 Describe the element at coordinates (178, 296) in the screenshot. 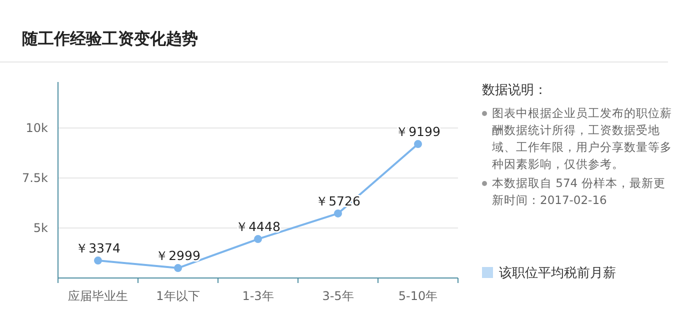

I see `x-tick-label: 1年以下` at that location.